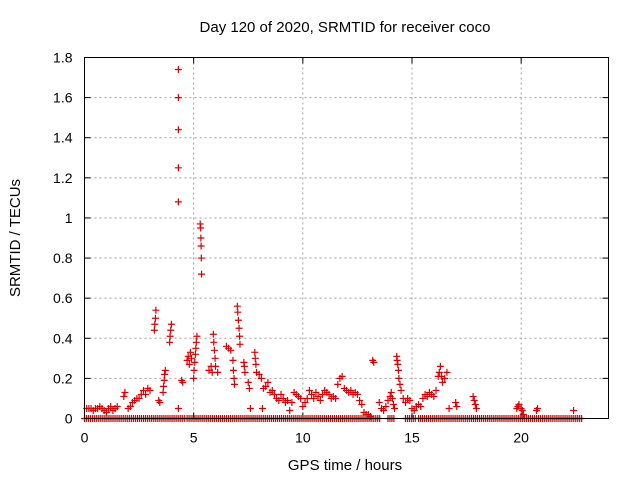 This screenshot has width=640, height=480. What do you see at coordinates (412, 438) in the screenshot?
I see `x-tick-label: 15` at bounding box center [412, 438].